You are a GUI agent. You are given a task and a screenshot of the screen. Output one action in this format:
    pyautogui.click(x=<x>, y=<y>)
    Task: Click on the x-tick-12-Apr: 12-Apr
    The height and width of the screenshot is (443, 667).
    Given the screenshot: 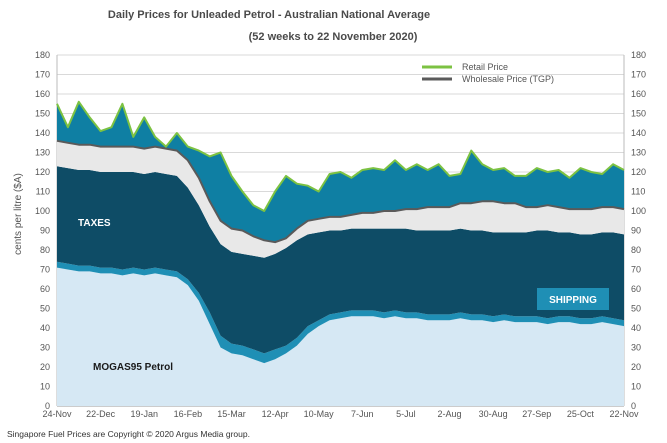 What is the action you would take?
    pyautogui.click(x=275, y=414)
    